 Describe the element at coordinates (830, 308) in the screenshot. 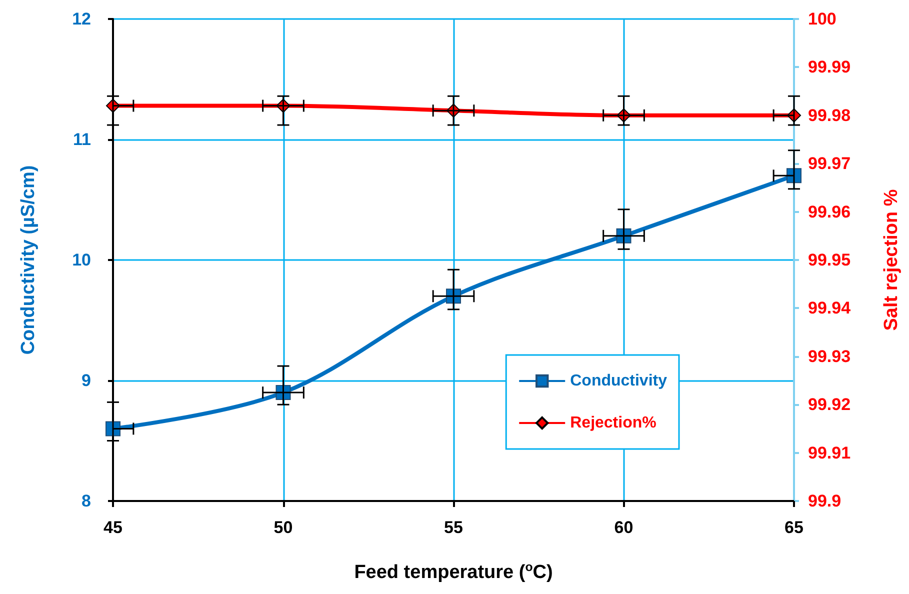

I see `y2-tick-label: 99.94` at that location.